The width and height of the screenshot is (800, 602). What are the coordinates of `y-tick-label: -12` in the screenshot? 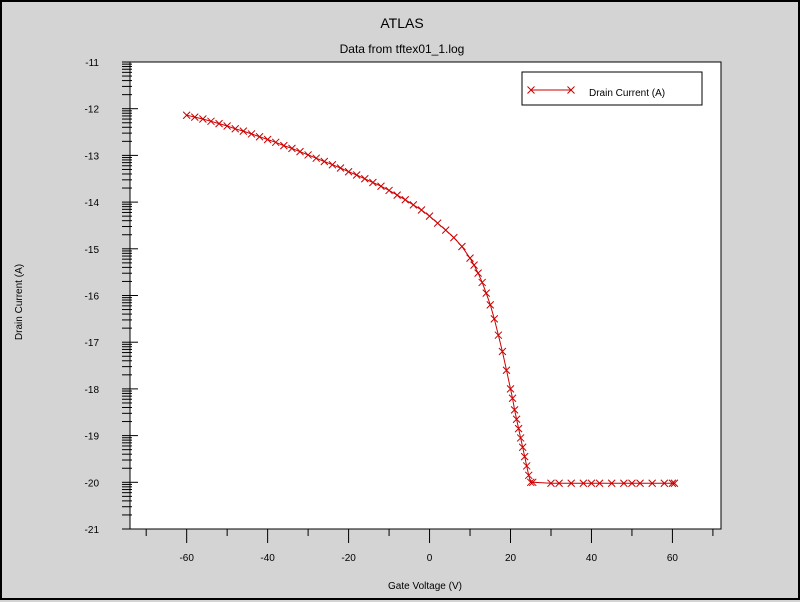 It's located at (92, 110).